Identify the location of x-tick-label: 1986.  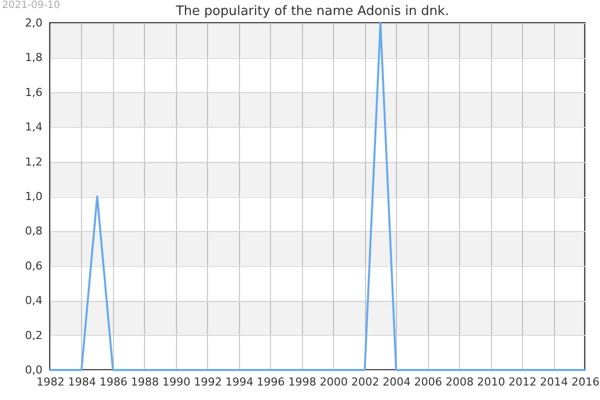
(113, 382).